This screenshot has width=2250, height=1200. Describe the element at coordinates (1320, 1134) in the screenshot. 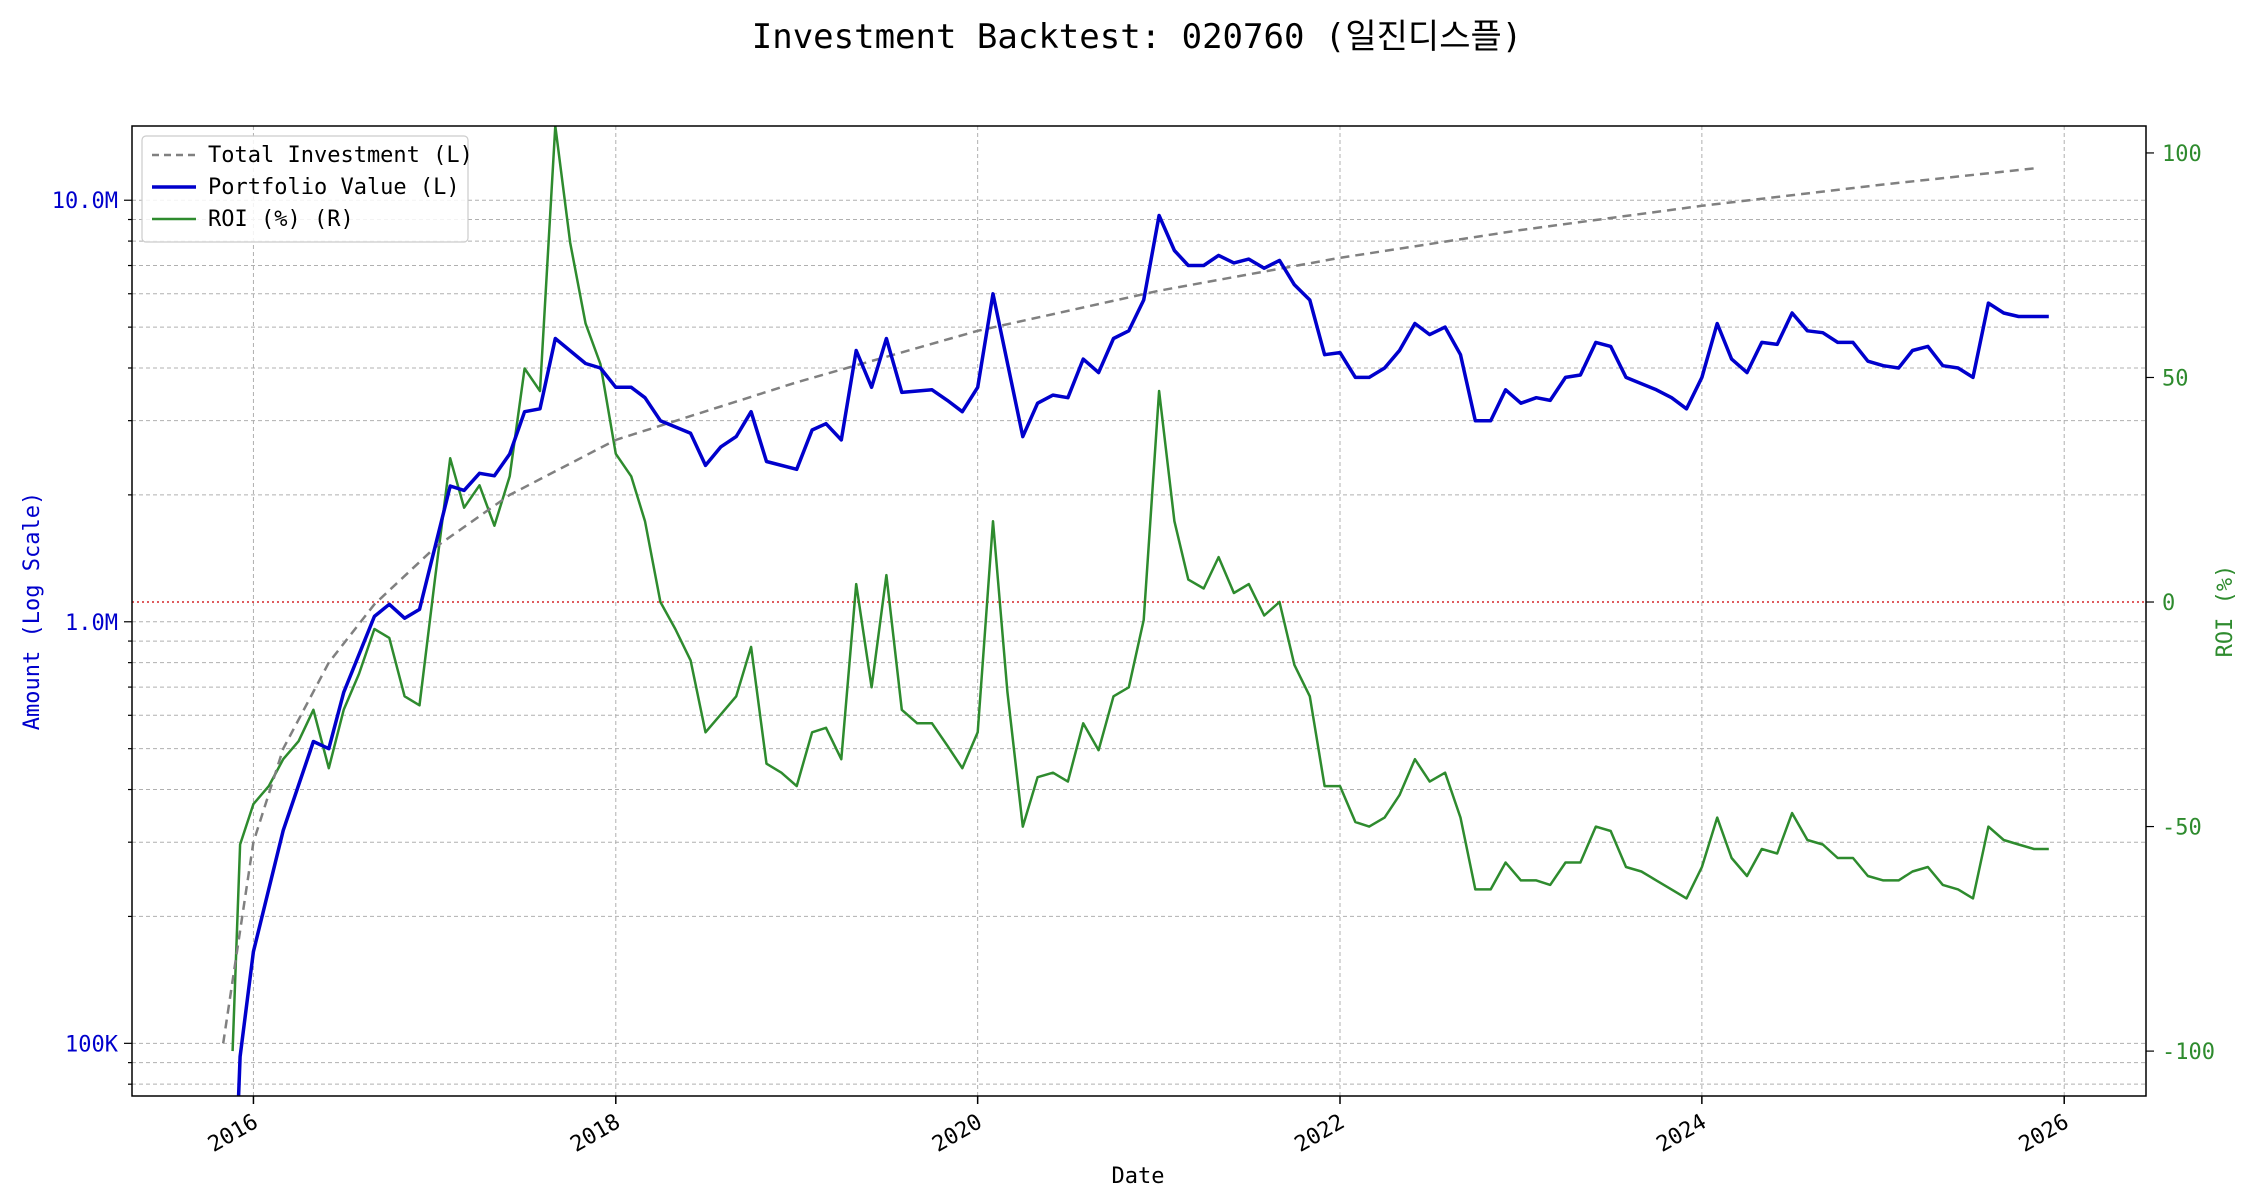

I see `x-tick-label: 2022` at that location.